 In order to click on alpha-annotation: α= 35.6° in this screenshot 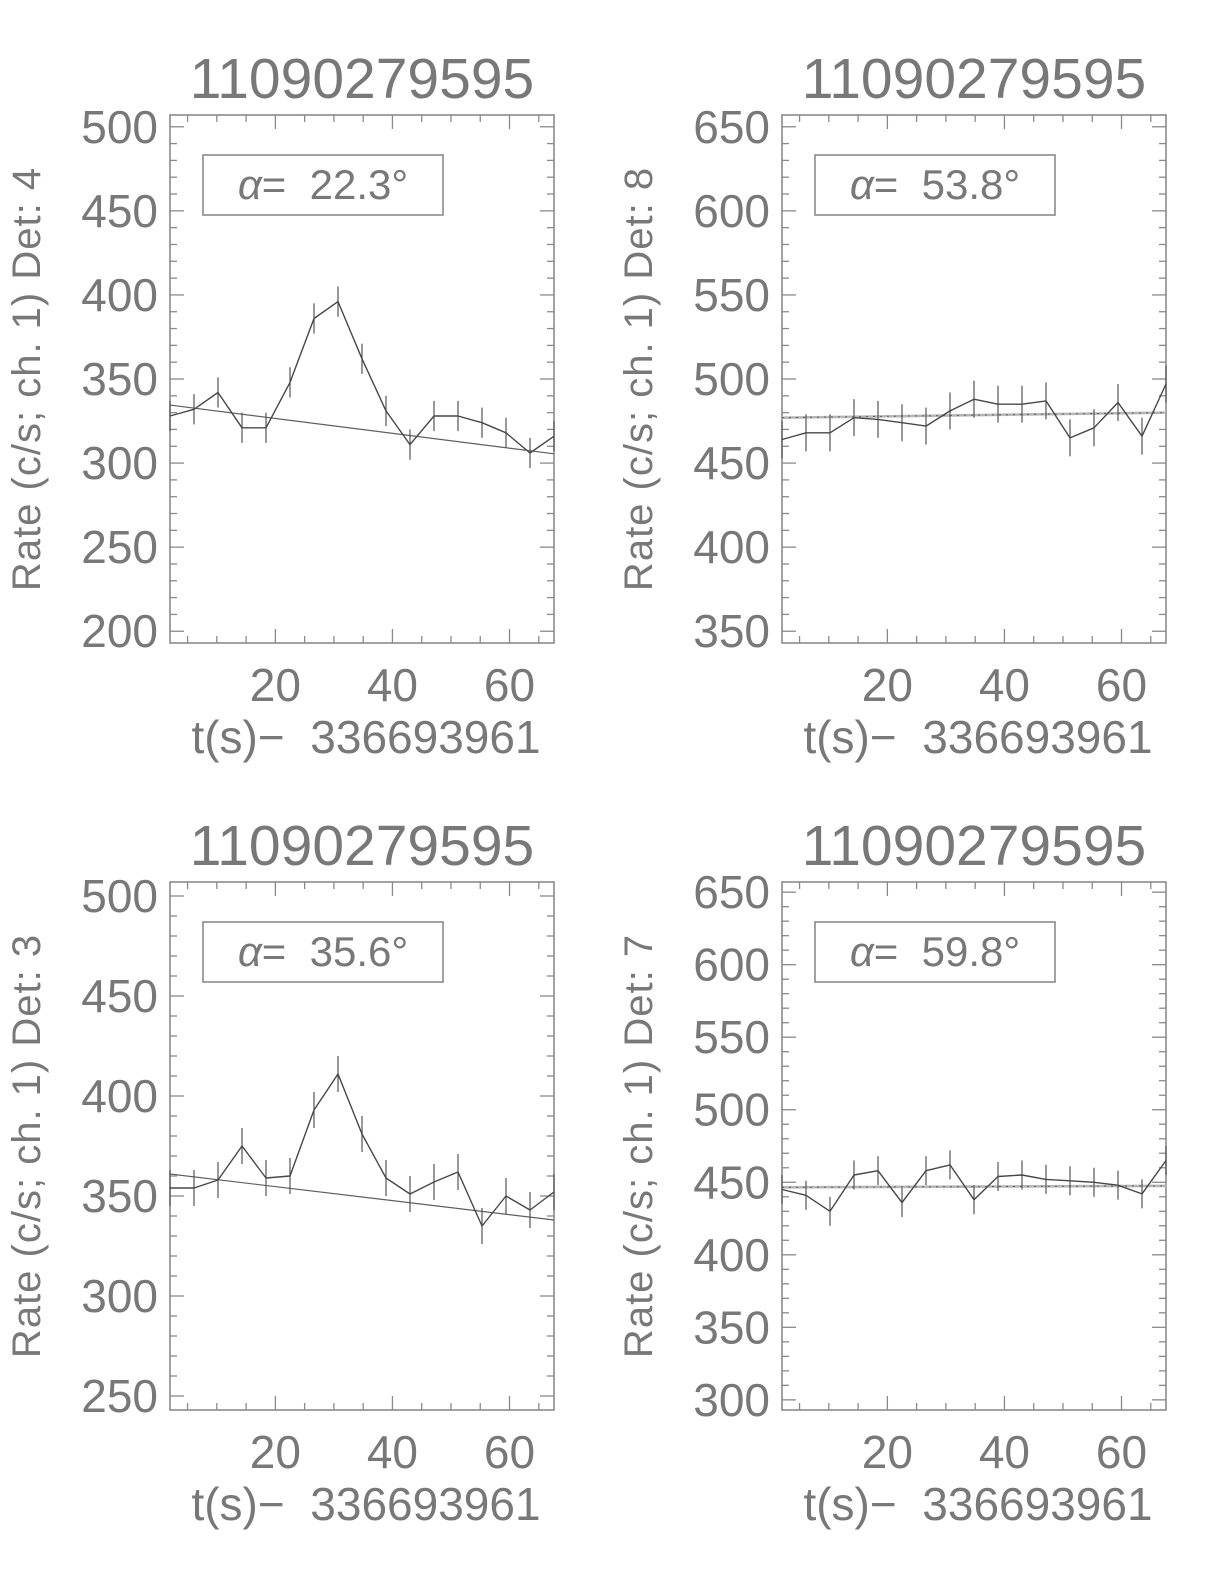, I will do `click(323, 951)`.